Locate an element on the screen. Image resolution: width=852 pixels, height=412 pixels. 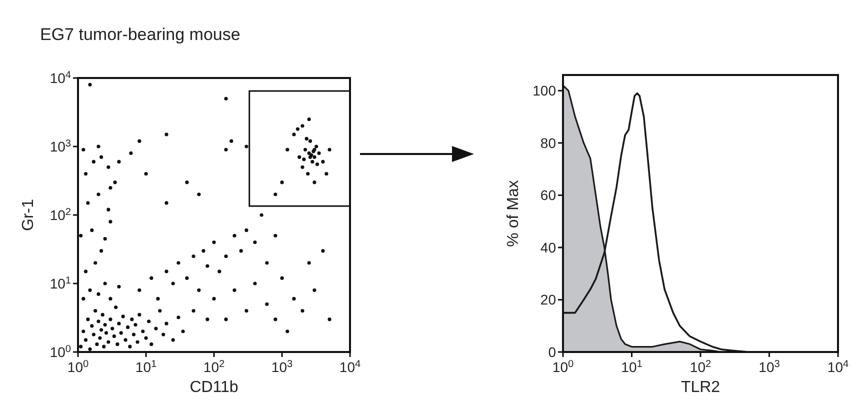
y-tick-label: 40 is located at coordinates (548, 247).